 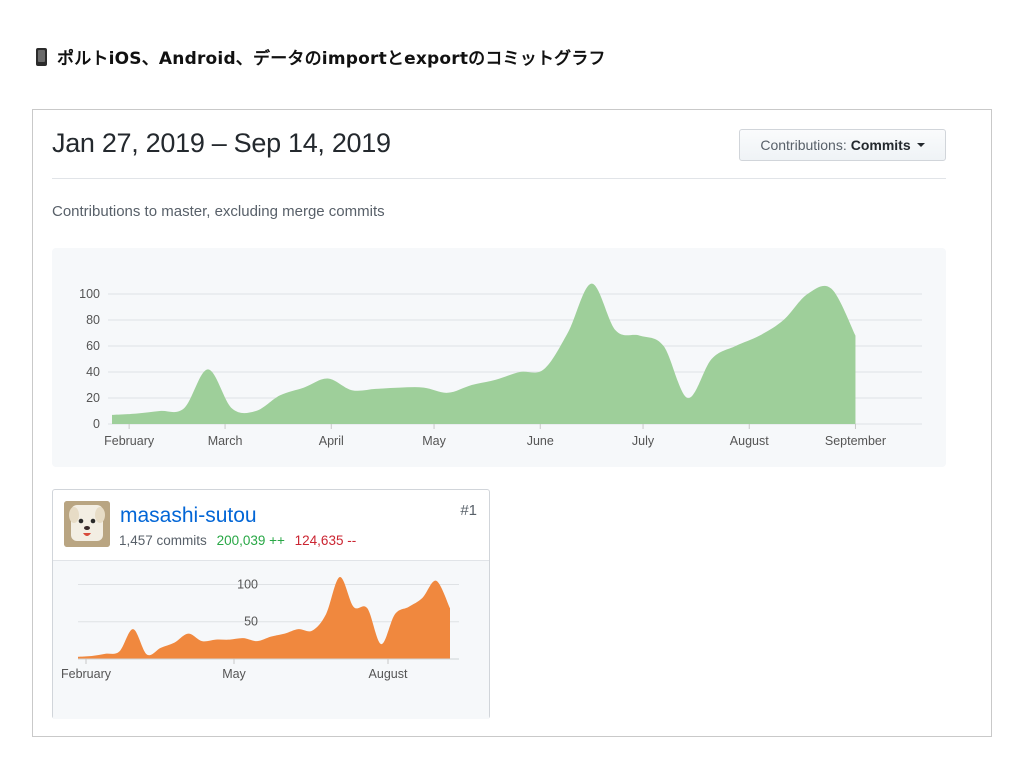 What do you see at coordinates (188, 515) in the screenshot?
I see `contributor-username-link: masashi-sutou` at bounding box center [188, 515].